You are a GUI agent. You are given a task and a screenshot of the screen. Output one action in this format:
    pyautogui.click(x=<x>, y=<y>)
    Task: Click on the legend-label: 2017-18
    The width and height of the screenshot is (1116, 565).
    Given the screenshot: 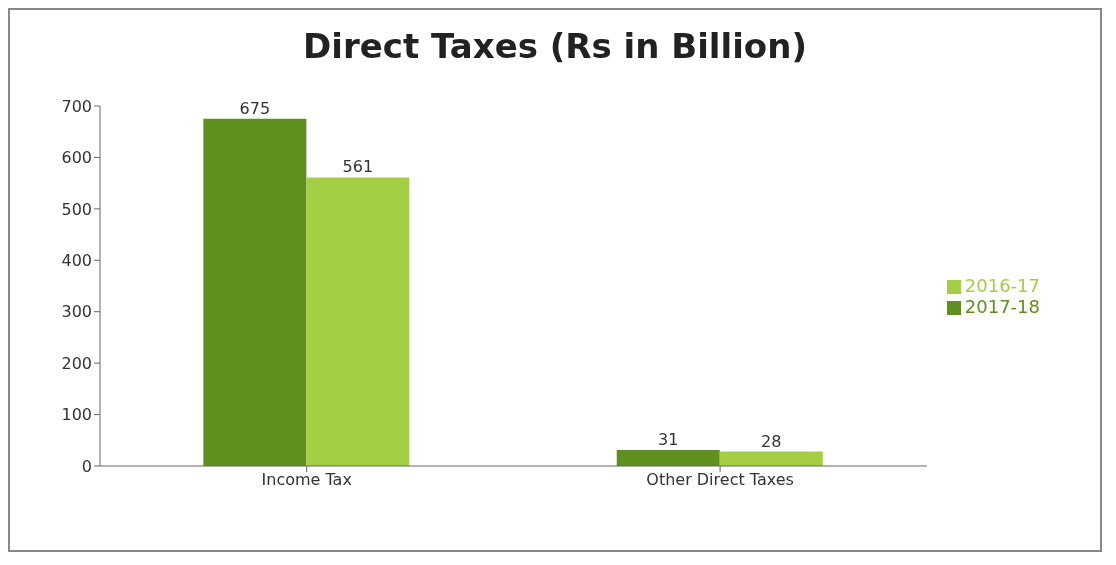 What is the action you would take?
    pyautogui.click(x=1002, y=306)
    